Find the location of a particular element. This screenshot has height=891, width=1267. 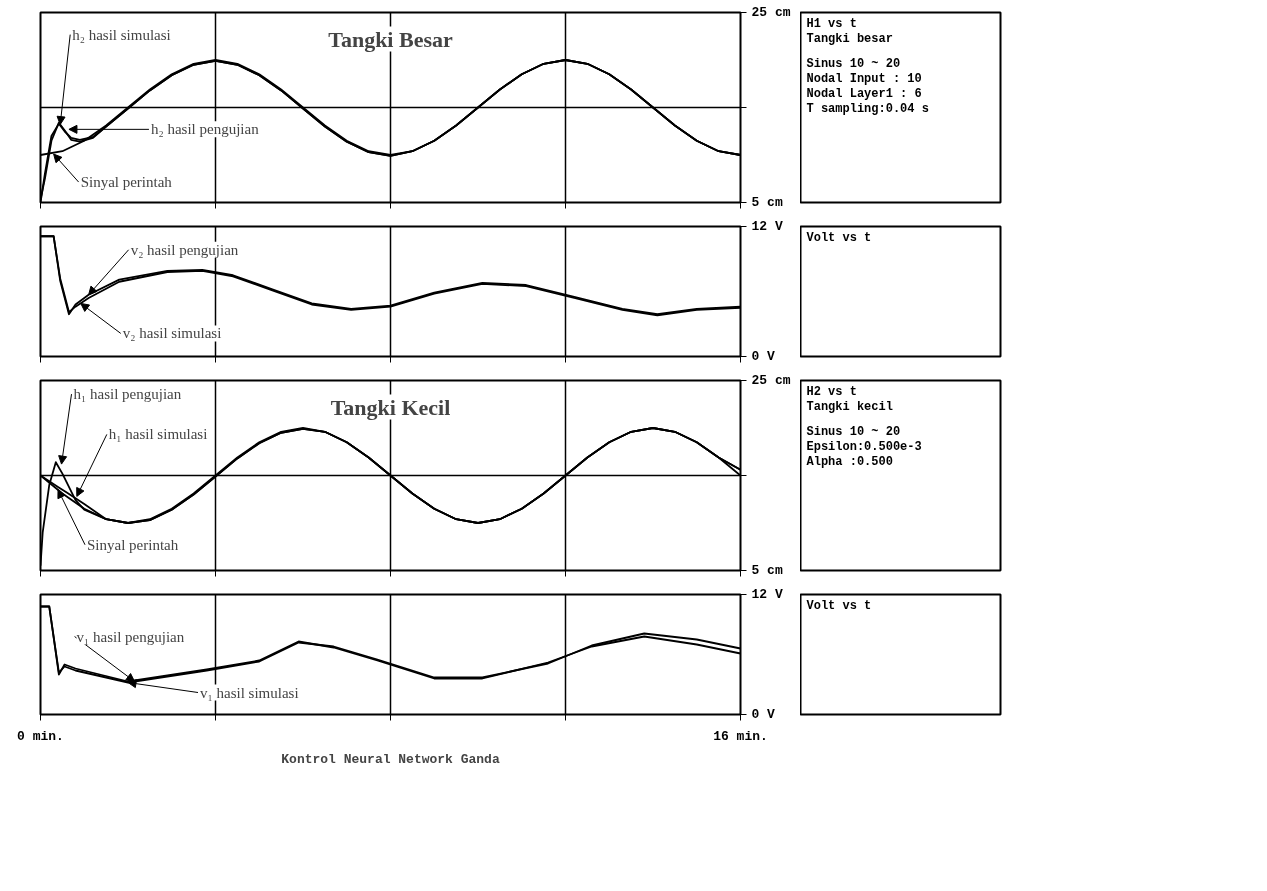

text: Tangki besar is located at coordinates (849, 38).